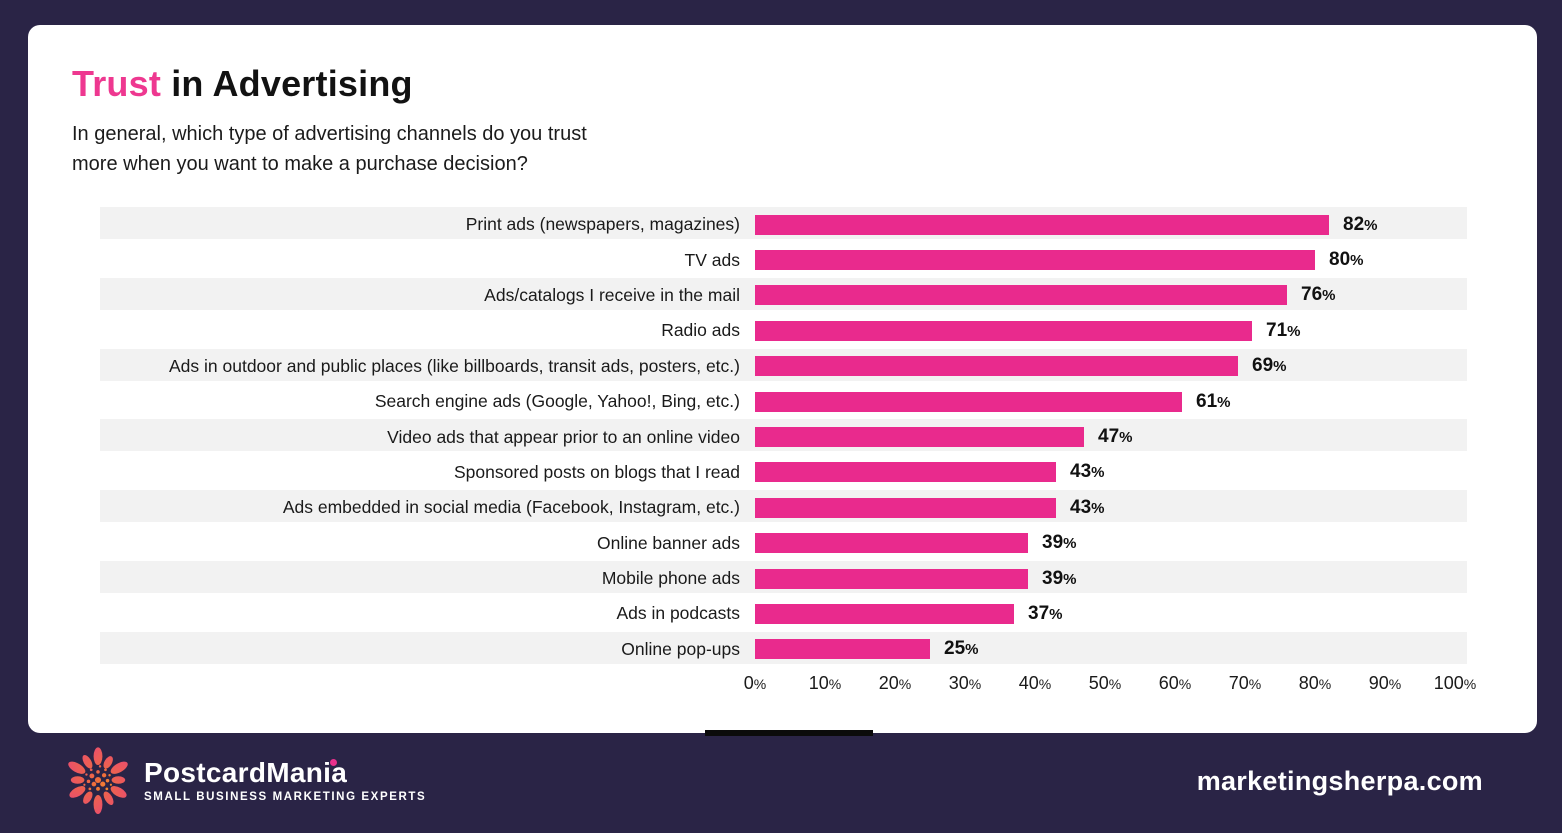 This screenshot has width=1562, height=833. What do you see at coordinates (1245, 683) in the screenshot?
I see `x-axis-tick: 70%` at bounding box center [1245, 683].